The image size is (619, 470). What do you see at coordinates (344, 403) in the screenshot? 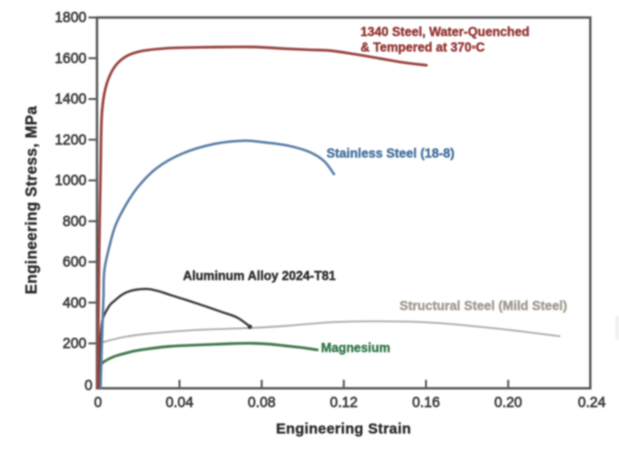
I see `svg-text: 0.12` at bounding box center [344, 403].